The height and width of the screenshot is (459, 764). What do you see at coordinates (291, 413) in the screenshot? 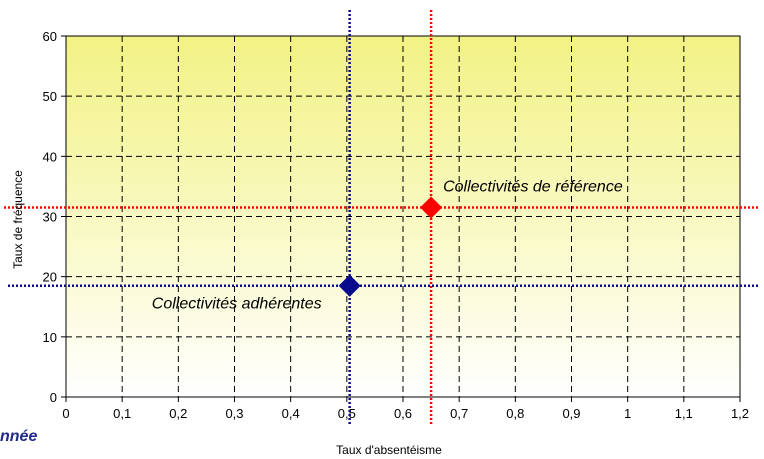
I see `x-tick-label: 0,4` at bounding box center [291, 413].